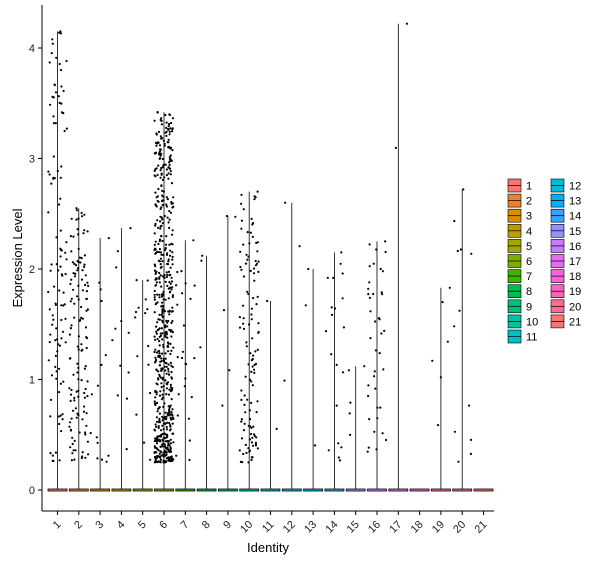 The height and width of the screenshot is (568, 600). What do you see at coordinates (575, 247) in the screenshot?
I see `legend-label-16: 16` at bounding box center [575, 247].